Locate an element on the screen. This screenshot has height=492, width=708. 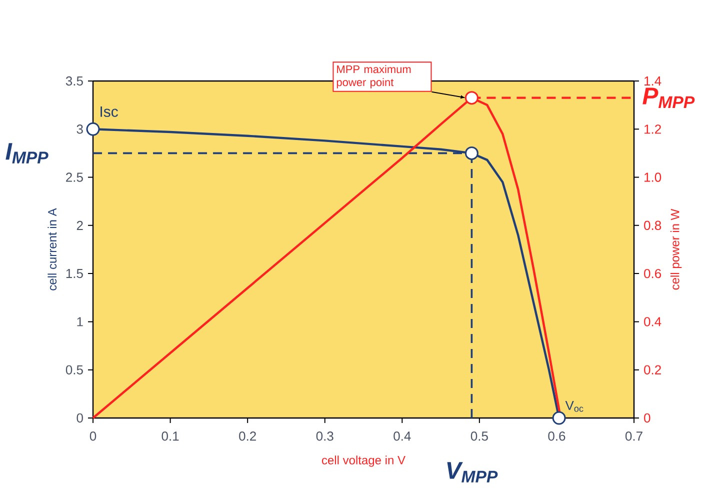
y-tick-label: 0 is located at coordinates (79, 418).